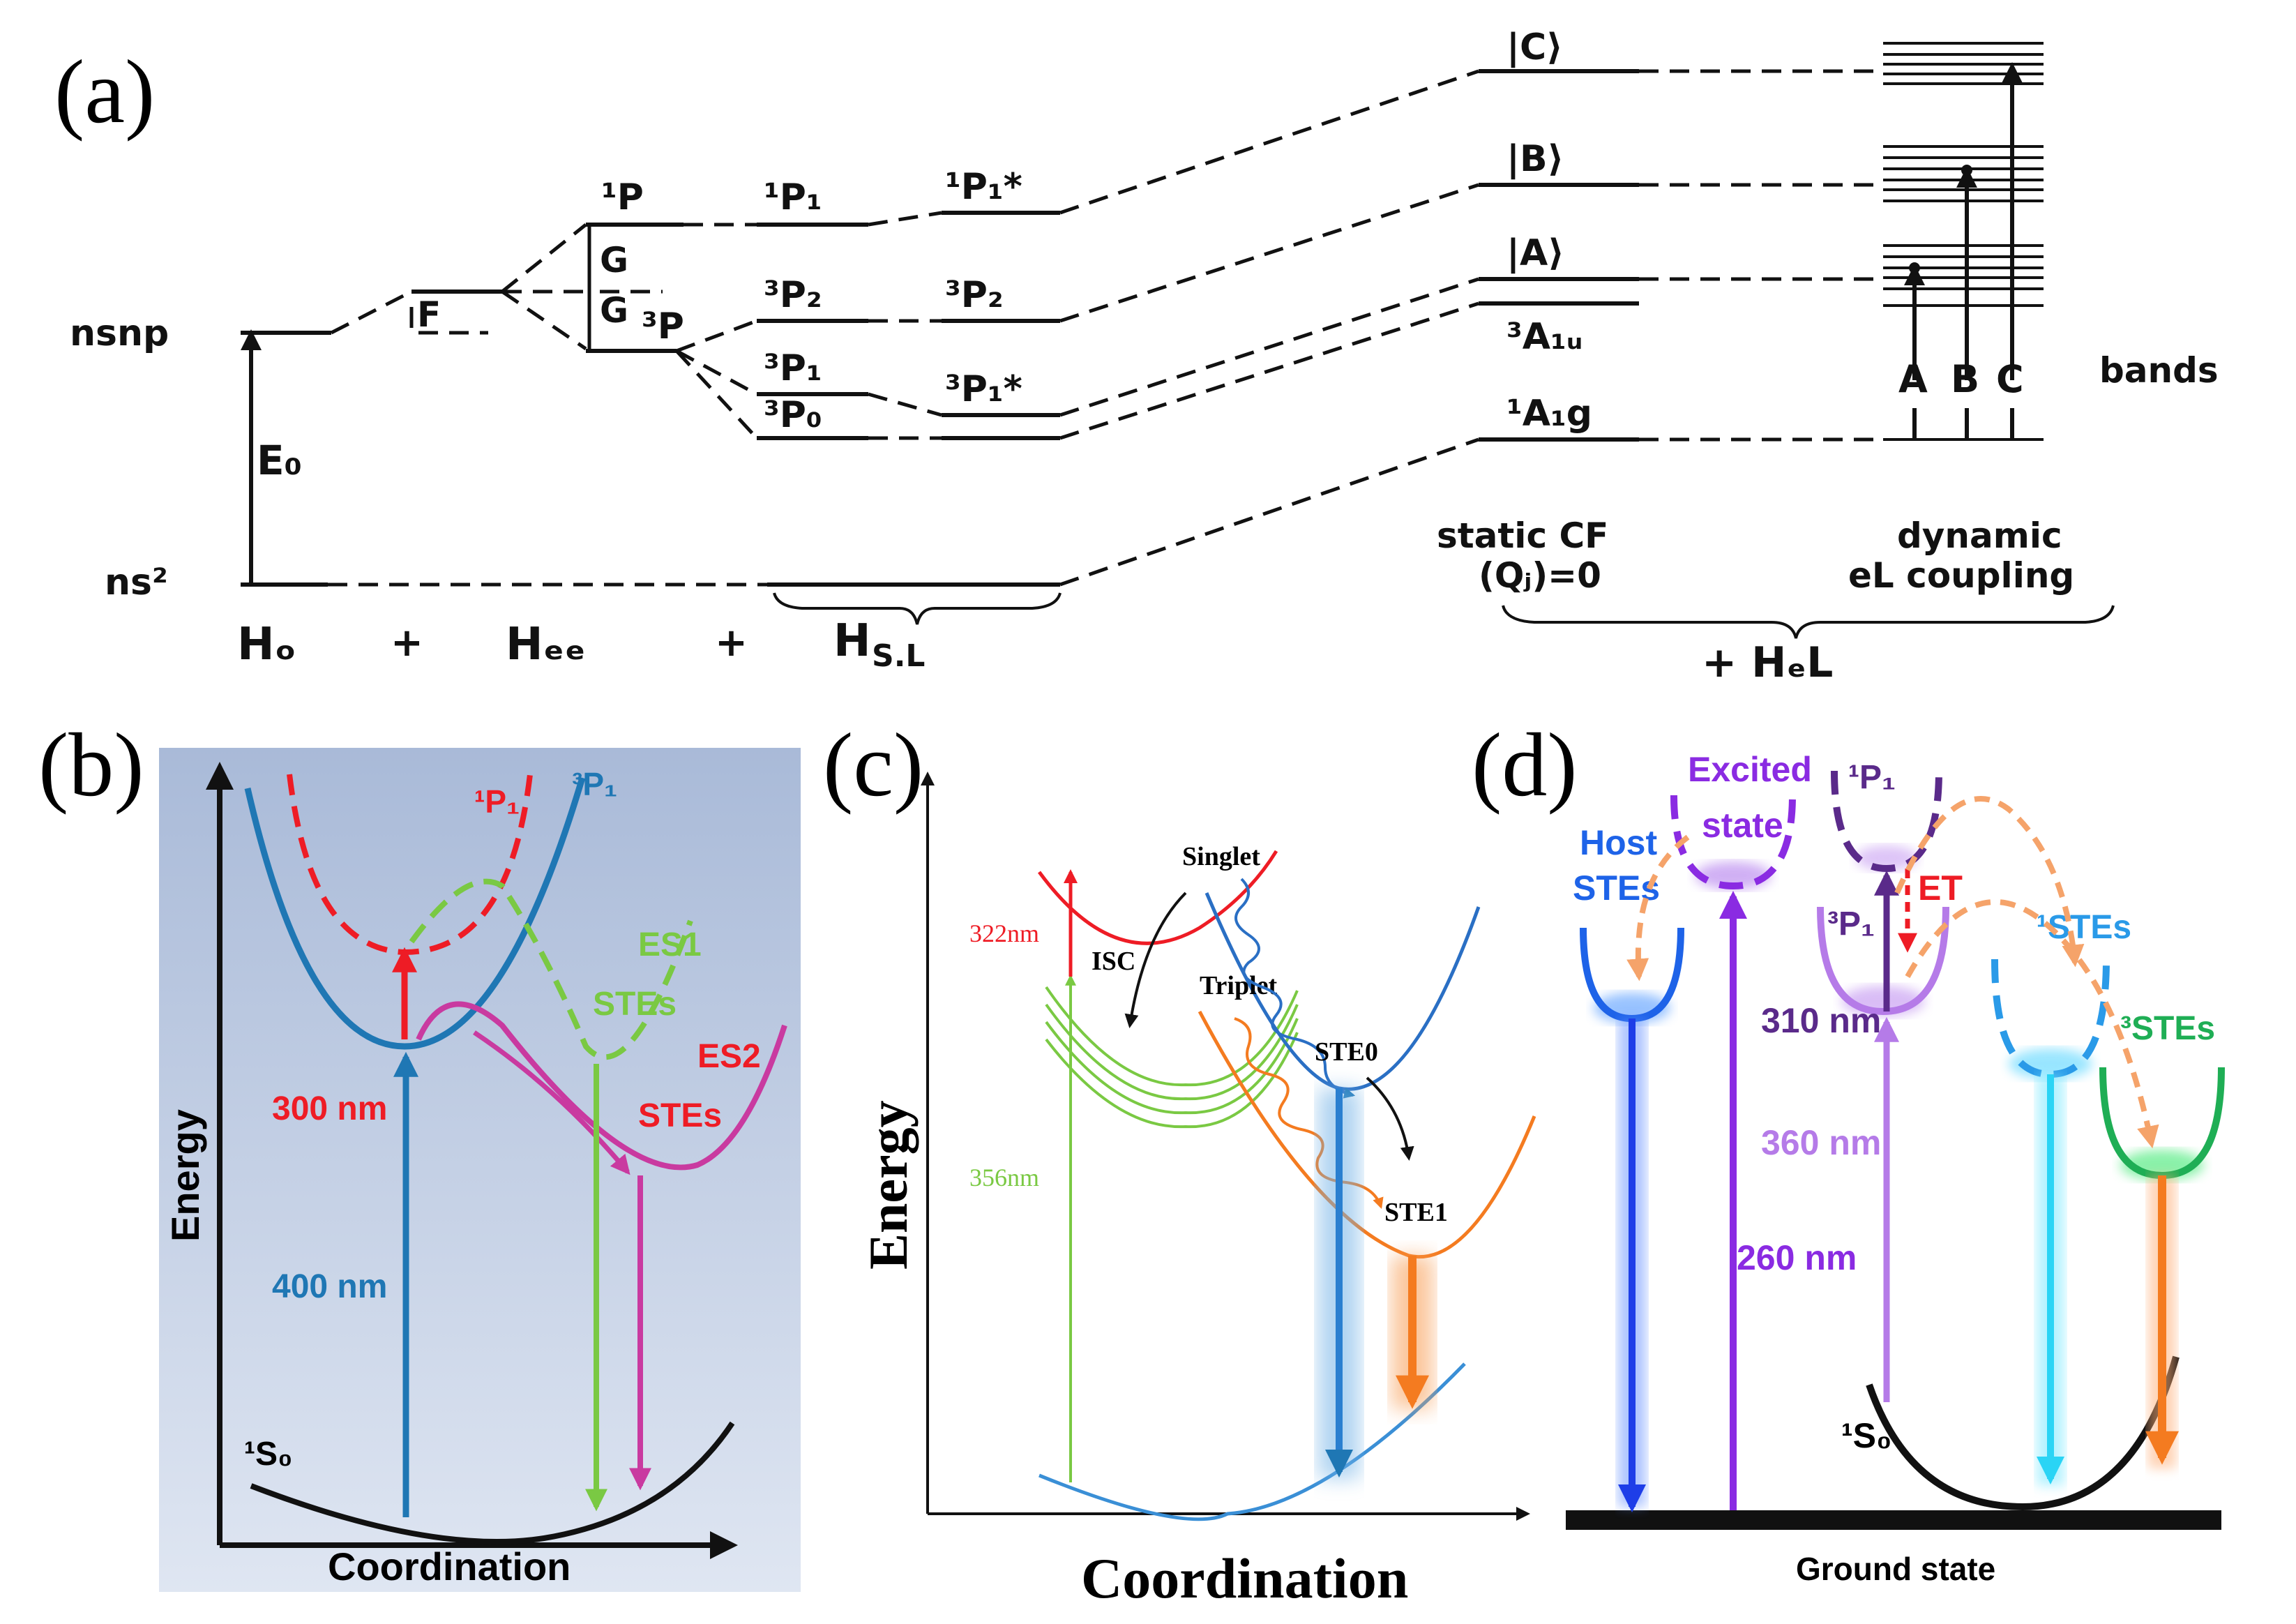  Describe the element at coordinates (614, 260) in the screenshot. I see `g1-label: G` at that location.